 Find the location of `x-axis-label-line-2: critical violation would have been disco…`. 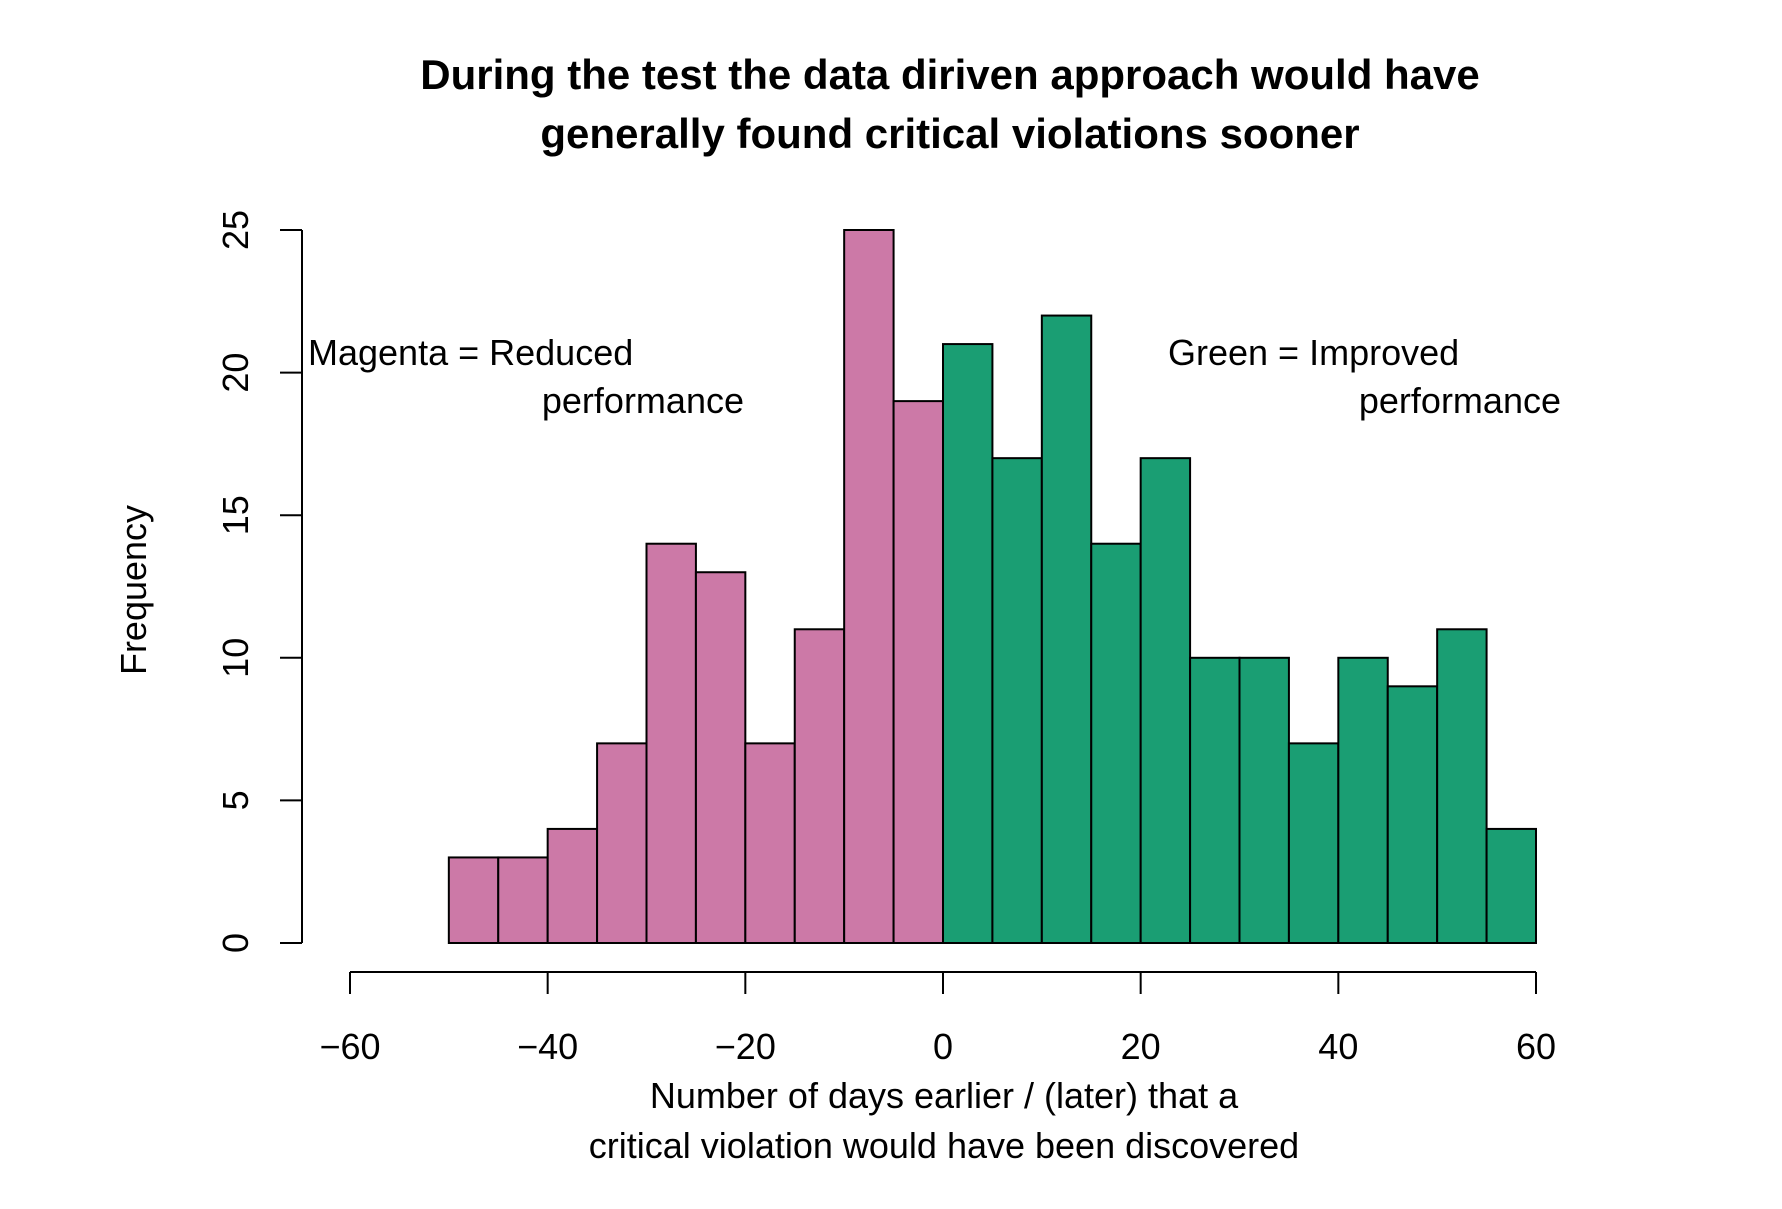

x-axis-label-line-2: critical violation would have been disco… is located at coordinates (944, 1145).